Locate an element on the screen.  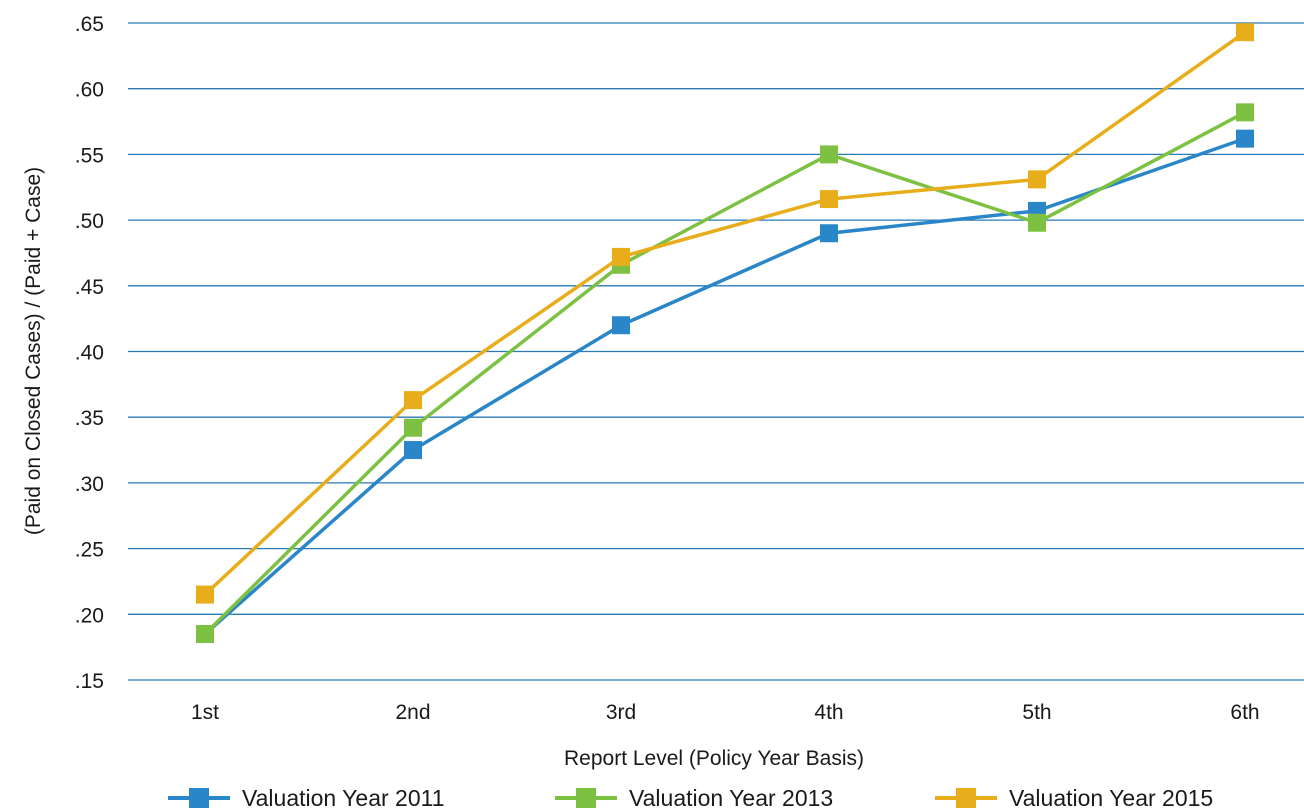
x-tick-label: 3rd is located at coordinates (621, 712).